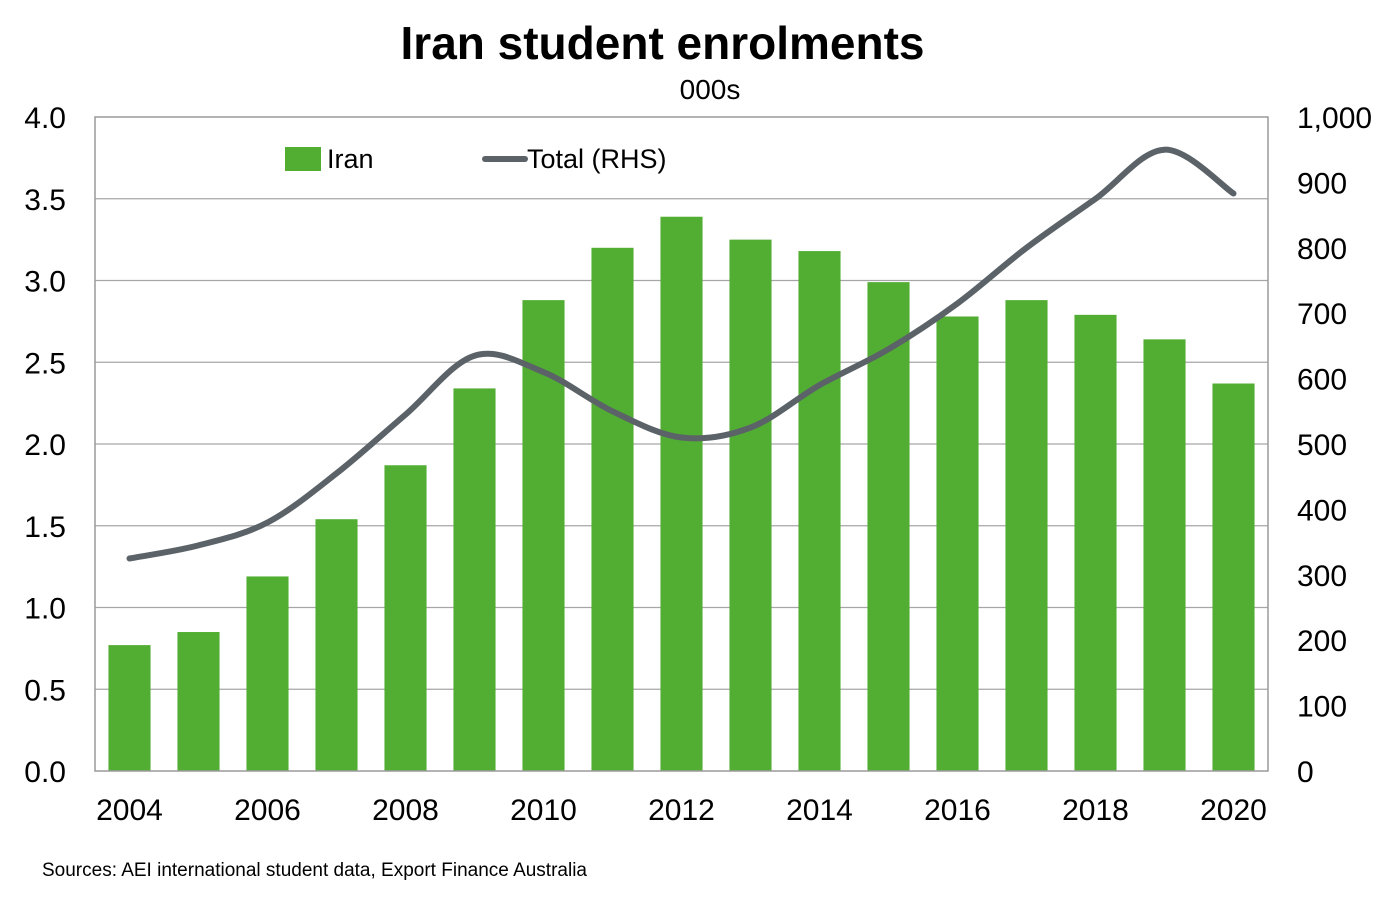  I want to click on x-tick-label: 2010, so click(543, 810).